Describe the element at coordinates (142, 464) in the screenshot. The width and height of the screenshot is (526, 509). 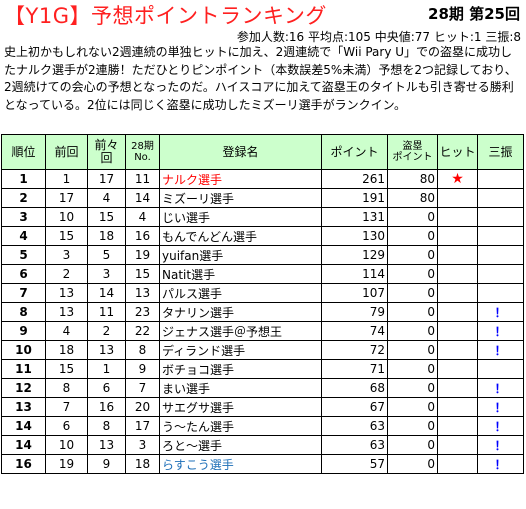
I see `term-no-cell: 18` at that location.